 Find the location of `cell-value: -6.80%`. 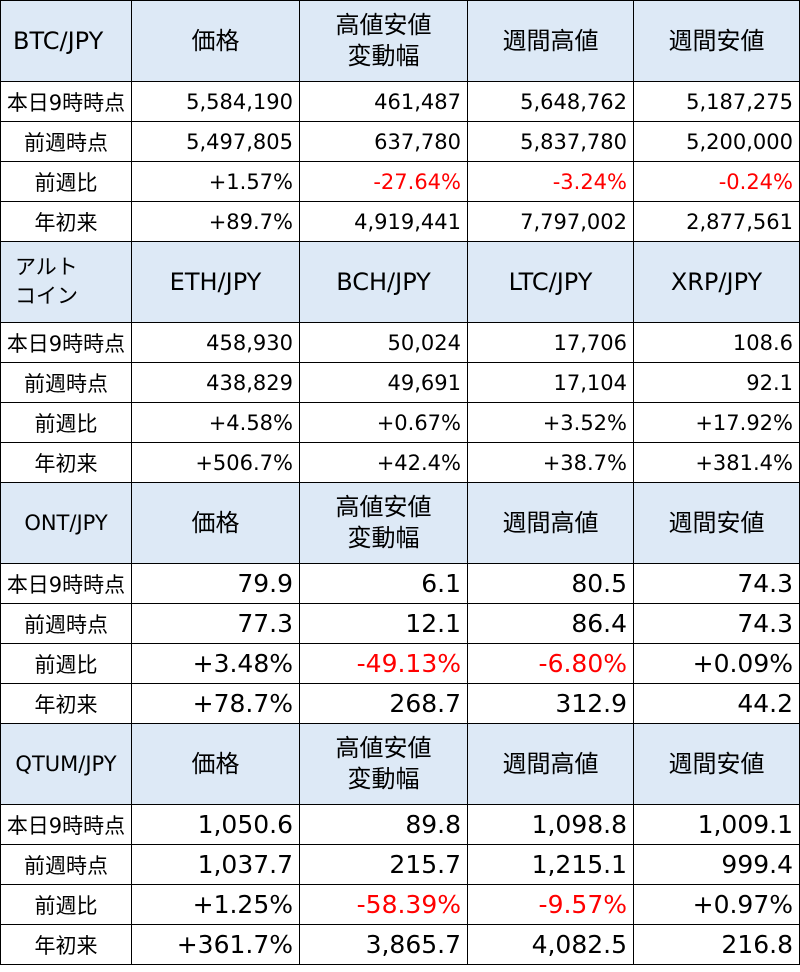

cell-value: -6.80% is located at coordinates (550, 663).